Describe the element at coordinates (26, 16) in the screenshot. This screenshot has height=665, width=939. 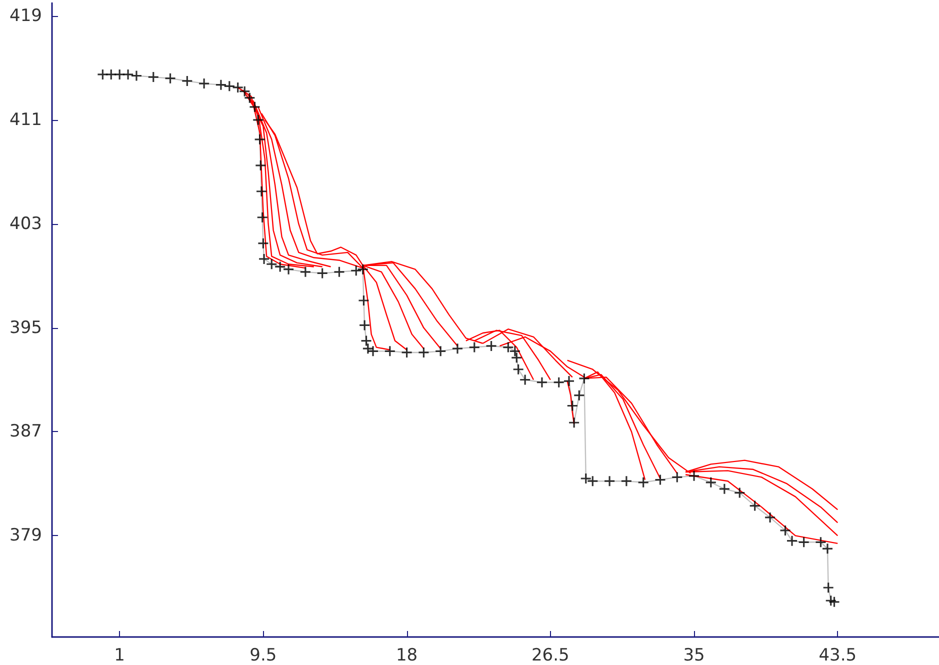
I see `y-tick-label: 419` at that location.